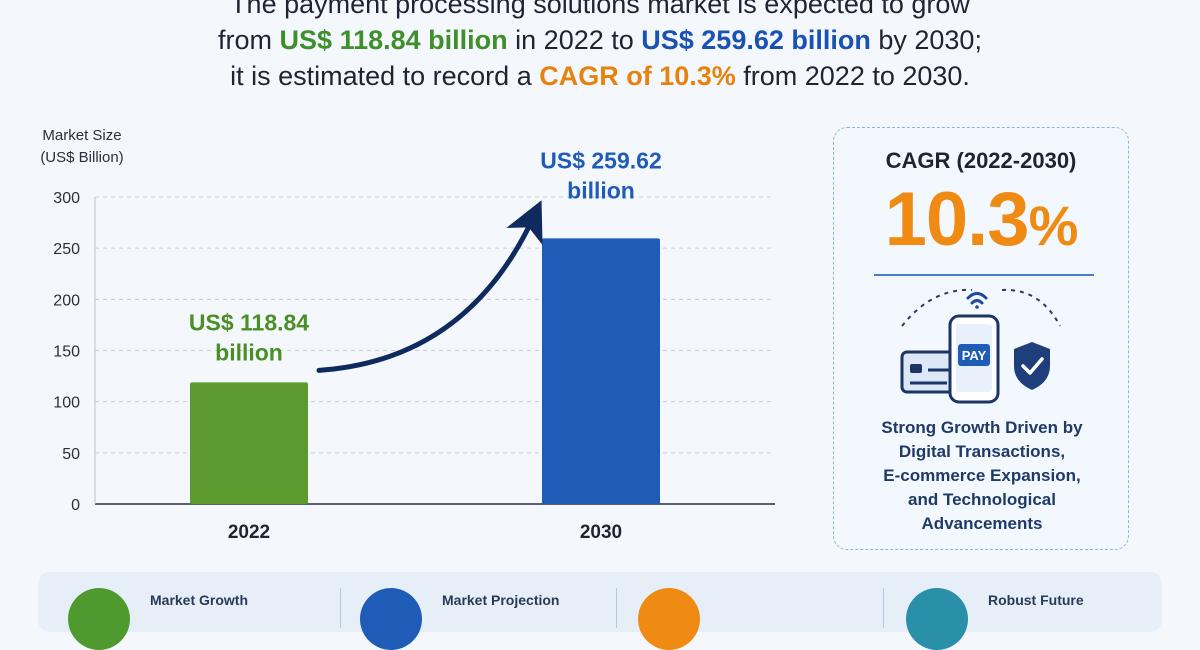  I want to click on headline-text: from, so click(249, 40).